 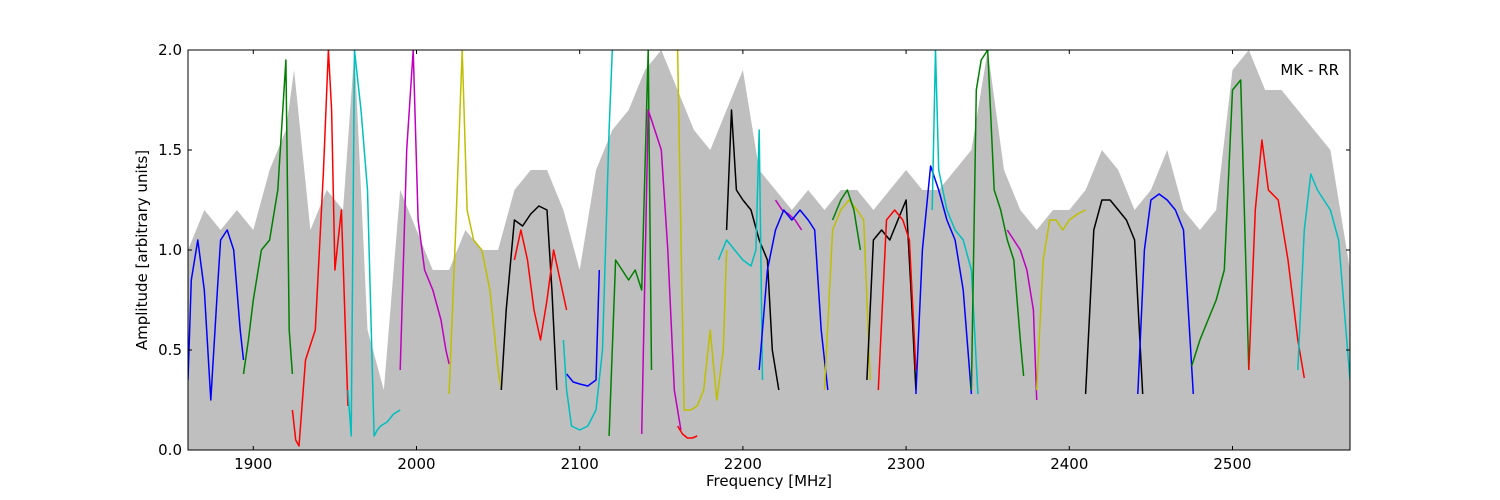 I want to click on y-axis-title: Amplitude [arbitrary units], so click(x=142, y=250).